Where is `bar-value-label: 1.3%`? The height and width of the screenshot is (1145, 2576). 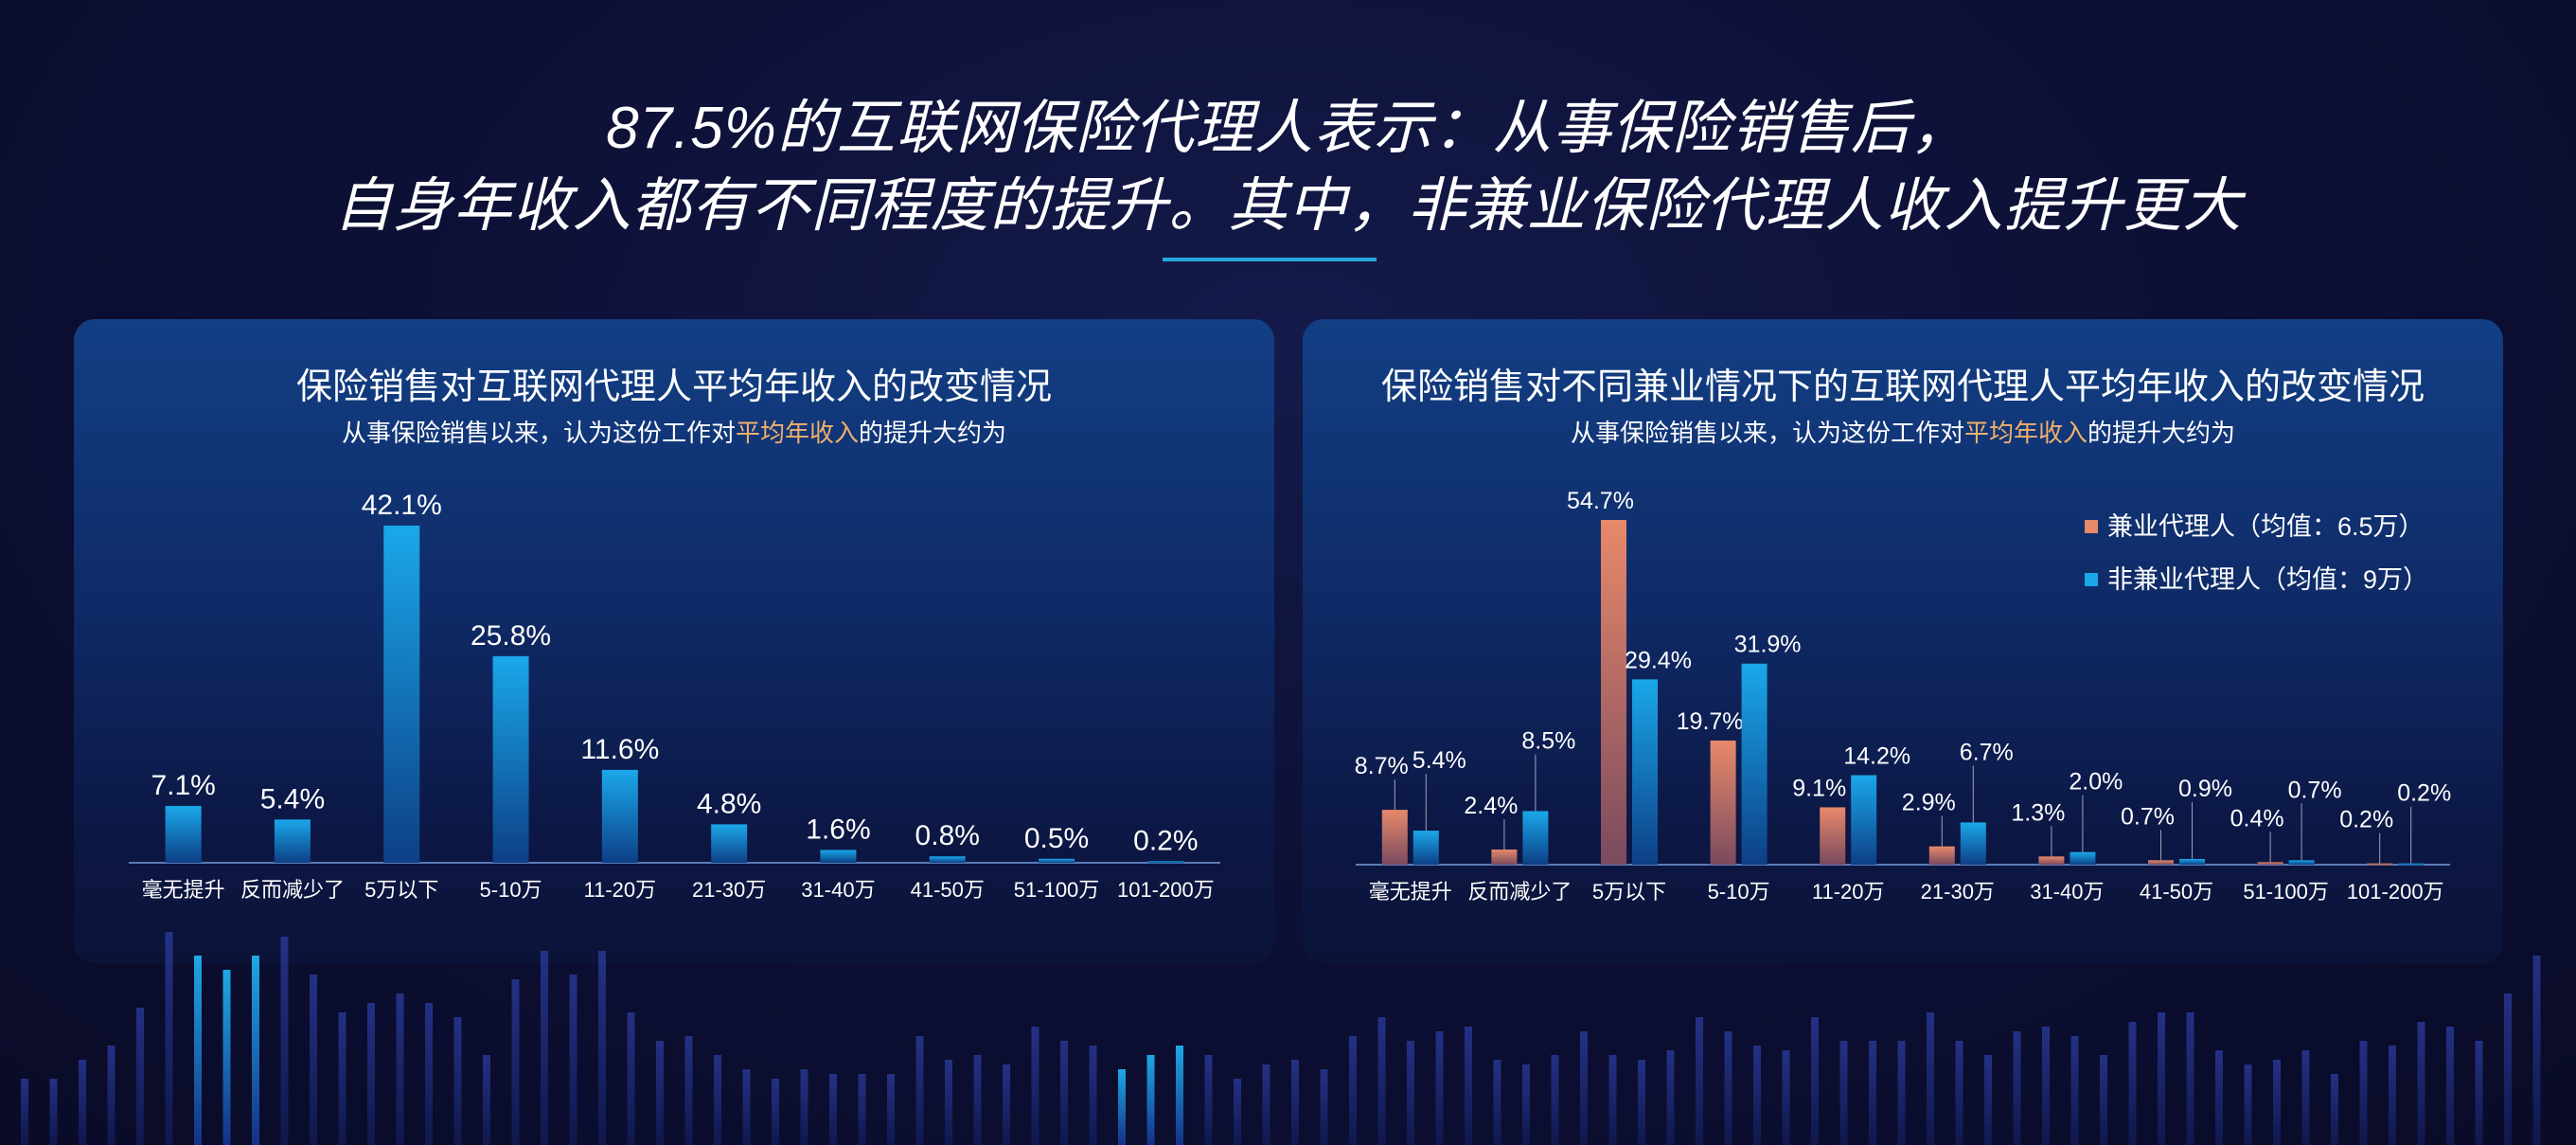
bar-value-label: 1.3% is located at coordinates (2038, 812).